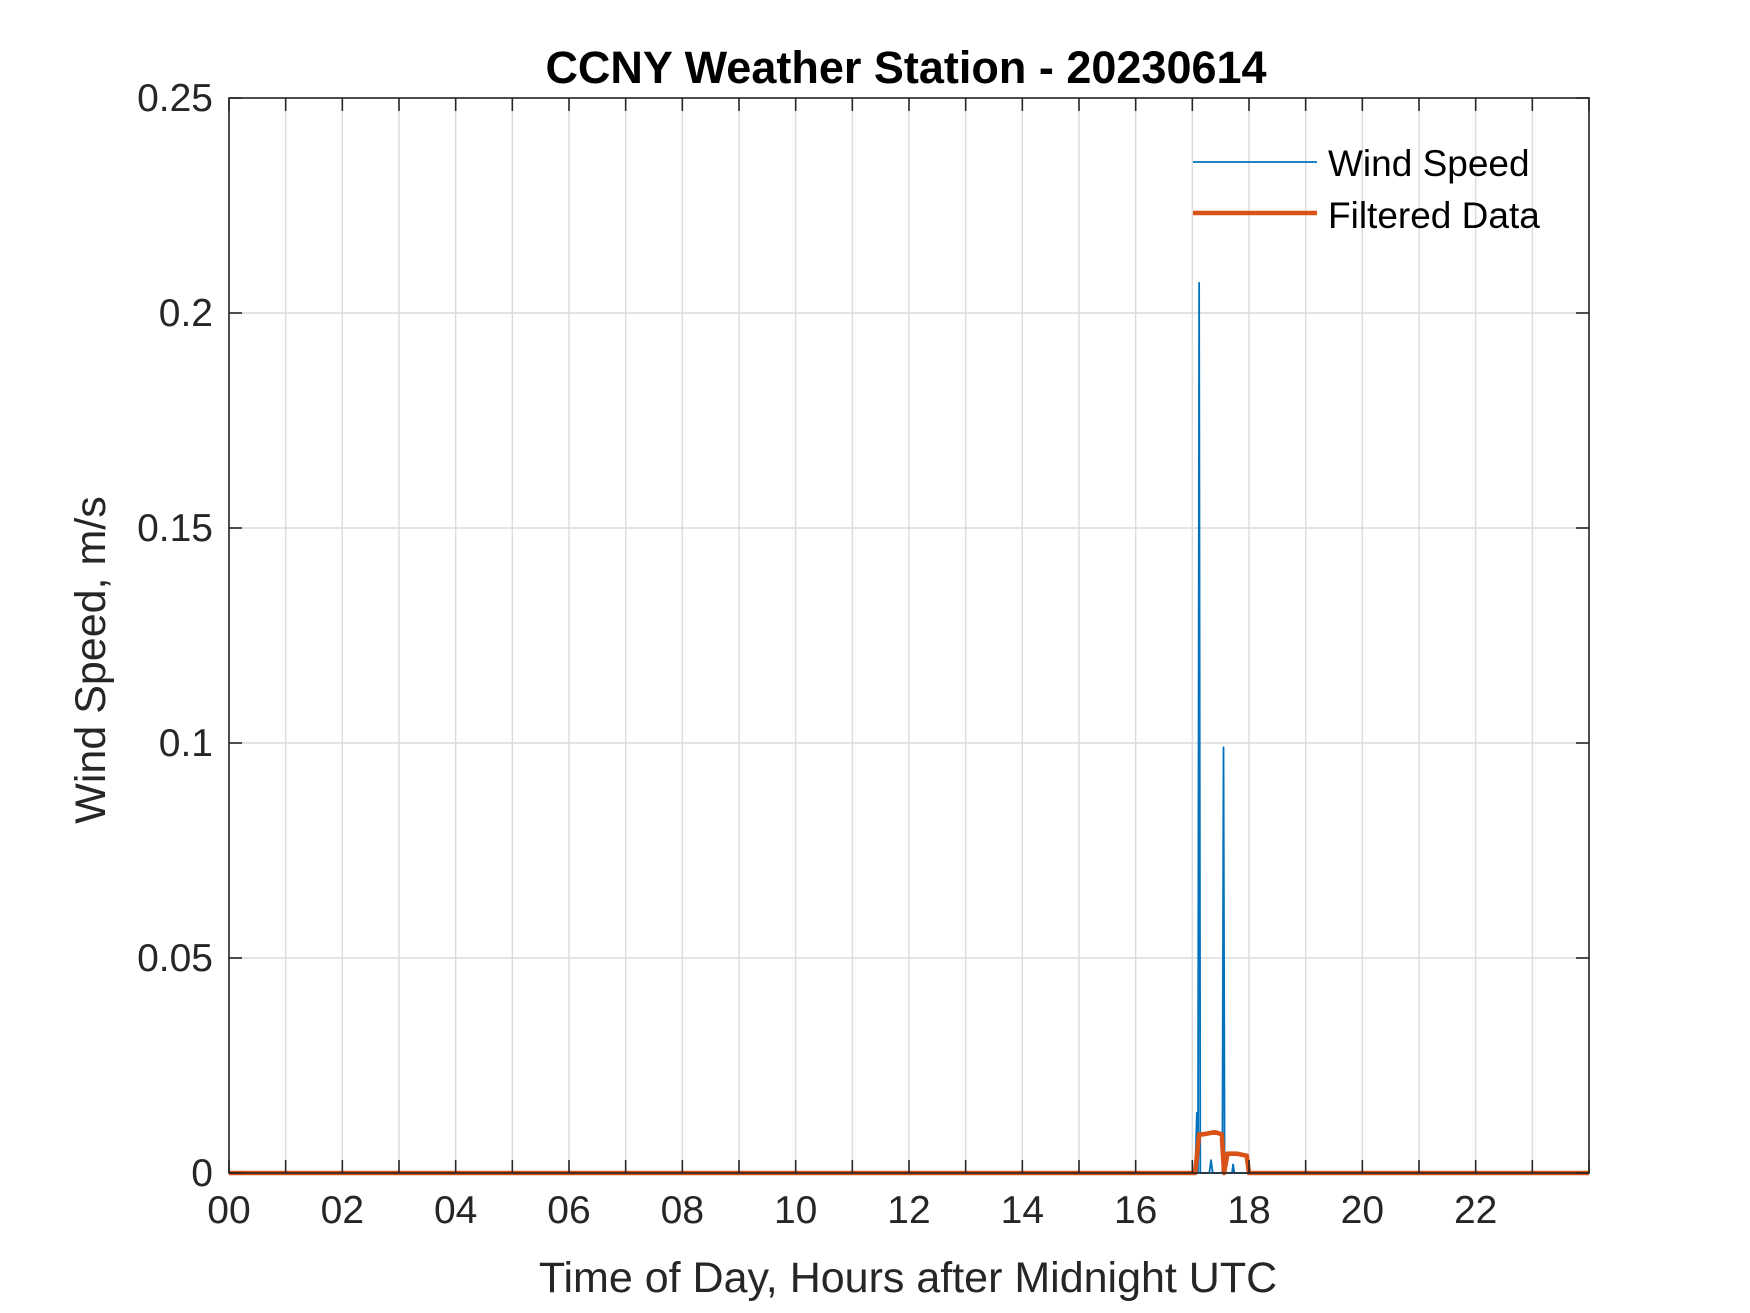  I want to click on x-tick-label: 08, so click(682, 1210).